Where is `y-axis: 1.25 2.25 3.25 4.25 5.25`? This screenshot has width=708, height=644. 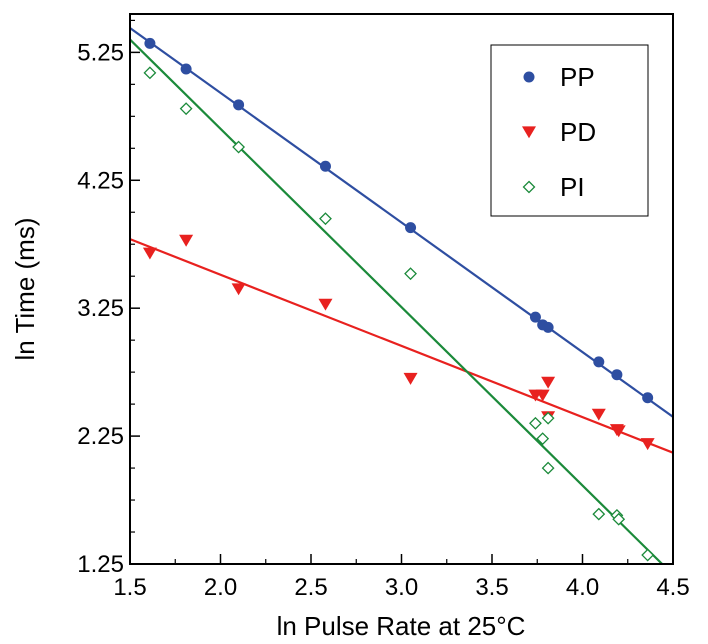 y-axis: 1.25 2.25 3.25 4.25 5.25 is located at coordinates (108, 298).